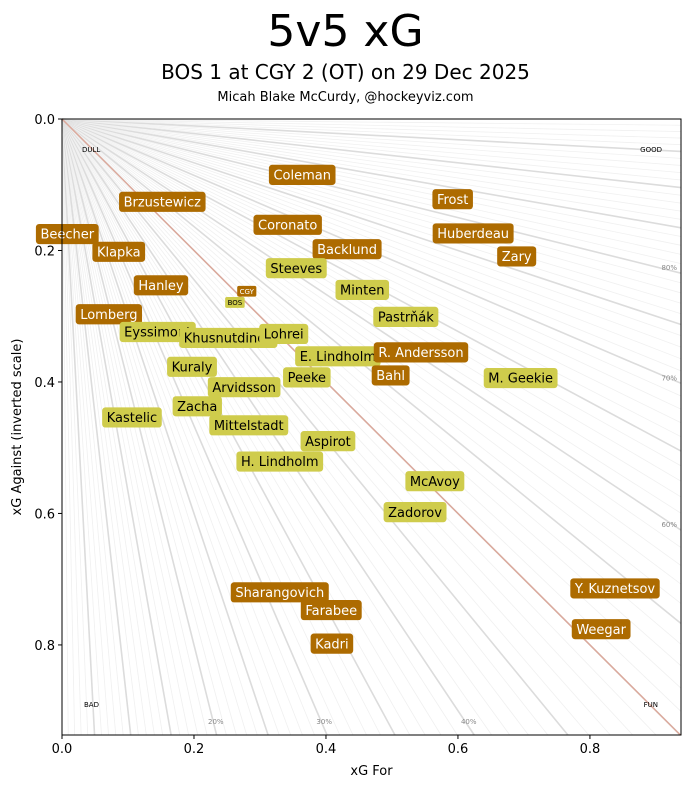 The image size is (691, 788). I want to click on player-label-text: Steeves, so click(296, 269).